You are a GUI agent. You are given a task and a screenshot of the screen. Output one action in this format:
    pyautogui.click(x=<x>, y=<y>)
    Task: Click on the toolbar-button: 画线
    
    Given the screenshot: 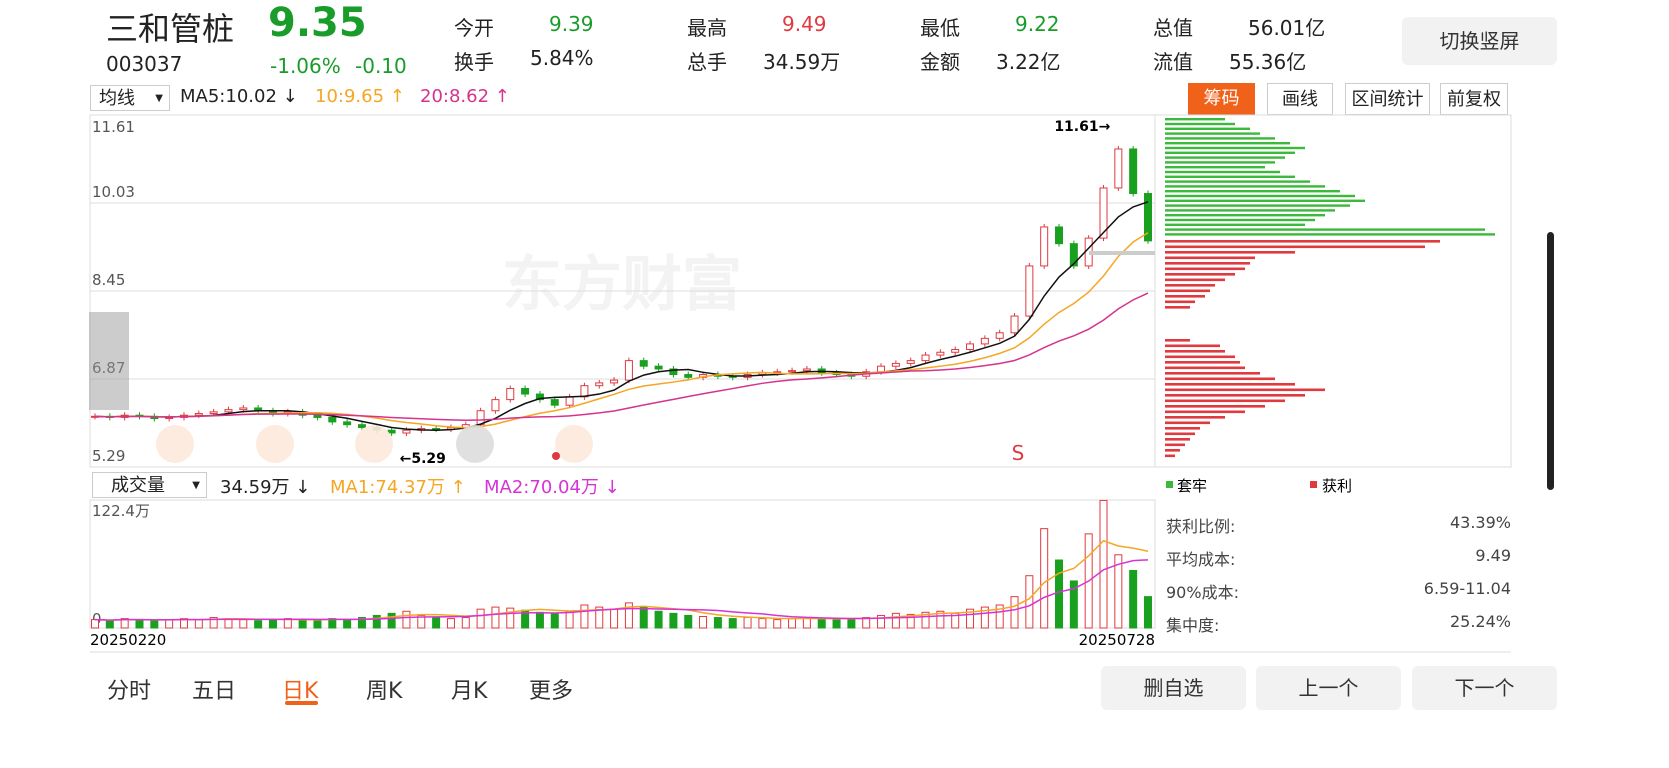 What is the action you would take?
    pyautogui.click(x=1300, y=99)
    